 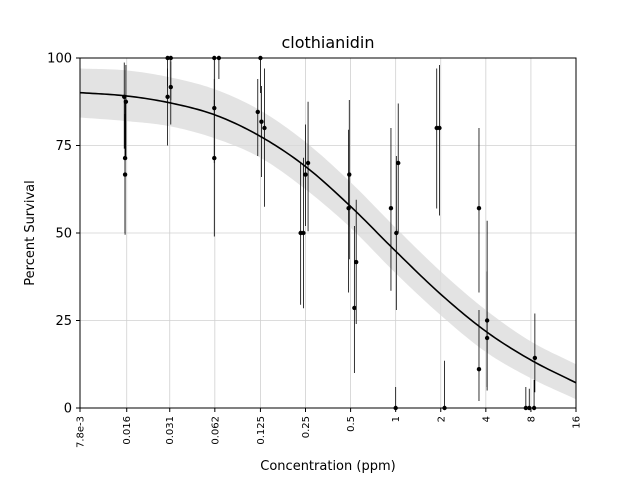 What do you see at coordinates (127, 430) in the screenshot?
I see `x-tick-label: 0.016` at bounding box center [127, 430].